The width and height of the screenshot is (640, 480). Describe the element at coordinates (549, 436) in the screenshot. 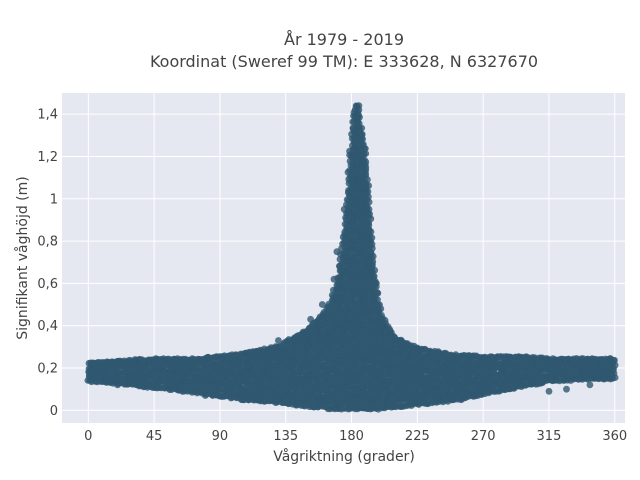

I see `x-tick-label: 315` at that location.